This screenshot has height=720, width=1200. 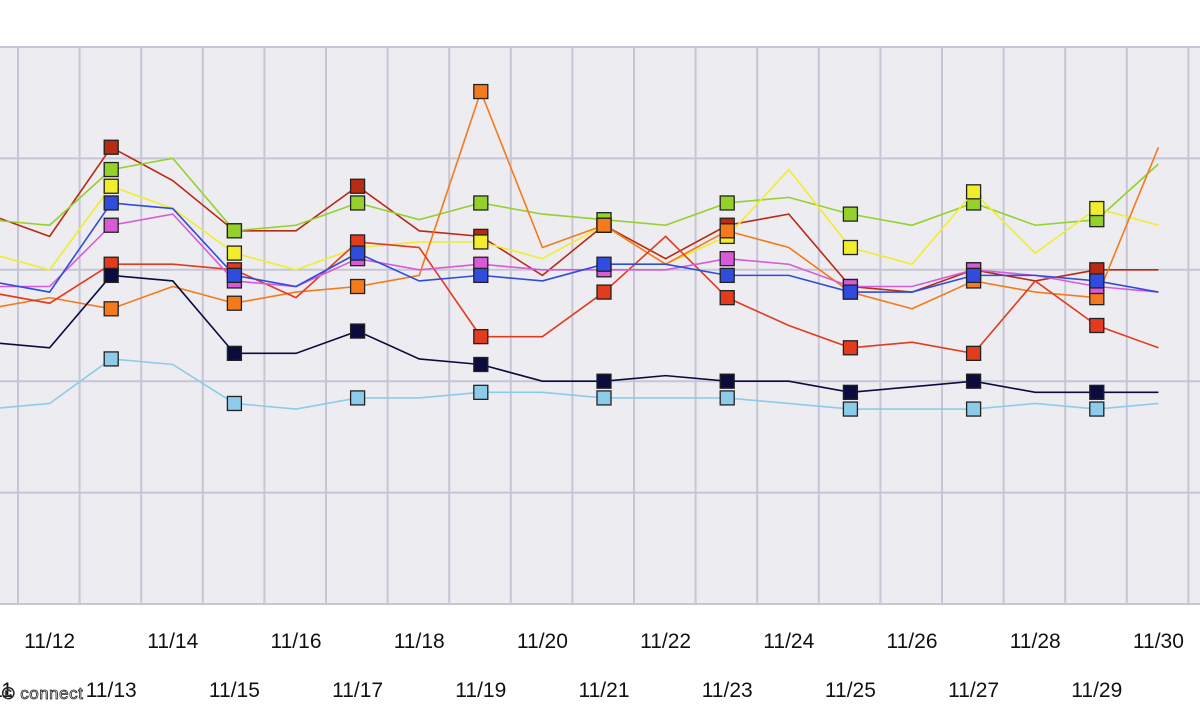 I want to click on x-tick-label: 11/28, so click(x=1035, y=641).